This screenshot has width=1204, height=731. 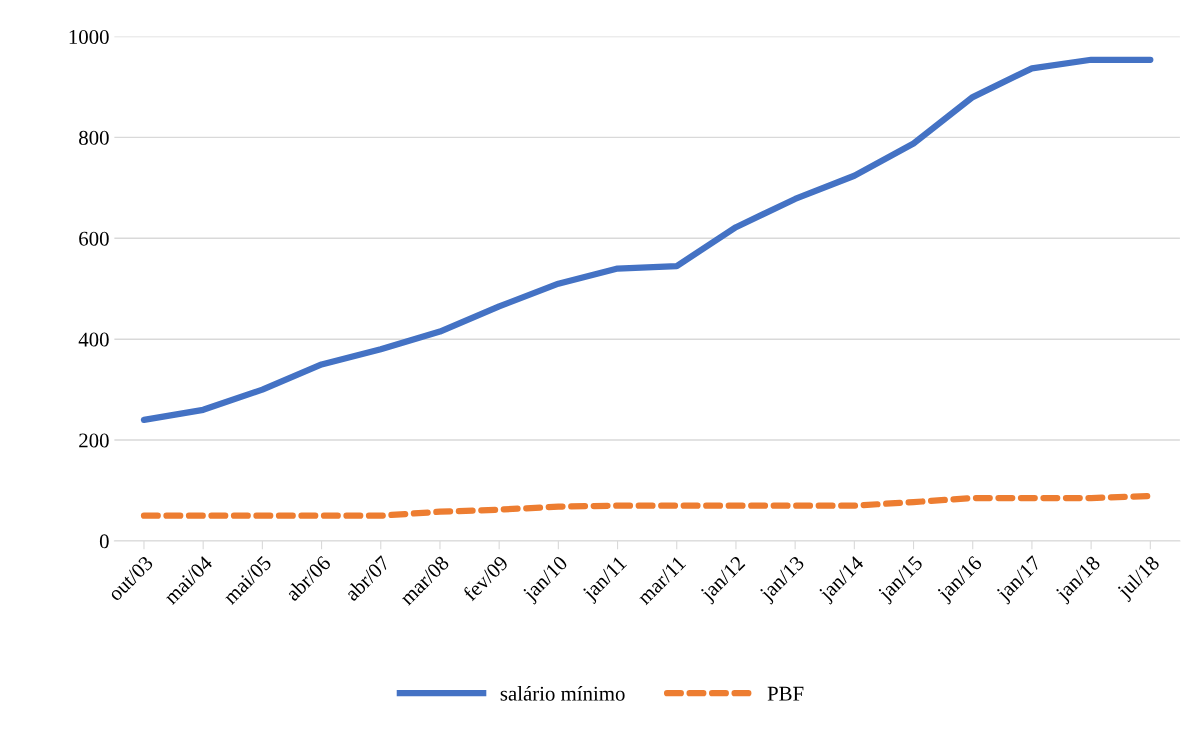 I want to click on y-tick-label: 600, so click(x=94, y=238).